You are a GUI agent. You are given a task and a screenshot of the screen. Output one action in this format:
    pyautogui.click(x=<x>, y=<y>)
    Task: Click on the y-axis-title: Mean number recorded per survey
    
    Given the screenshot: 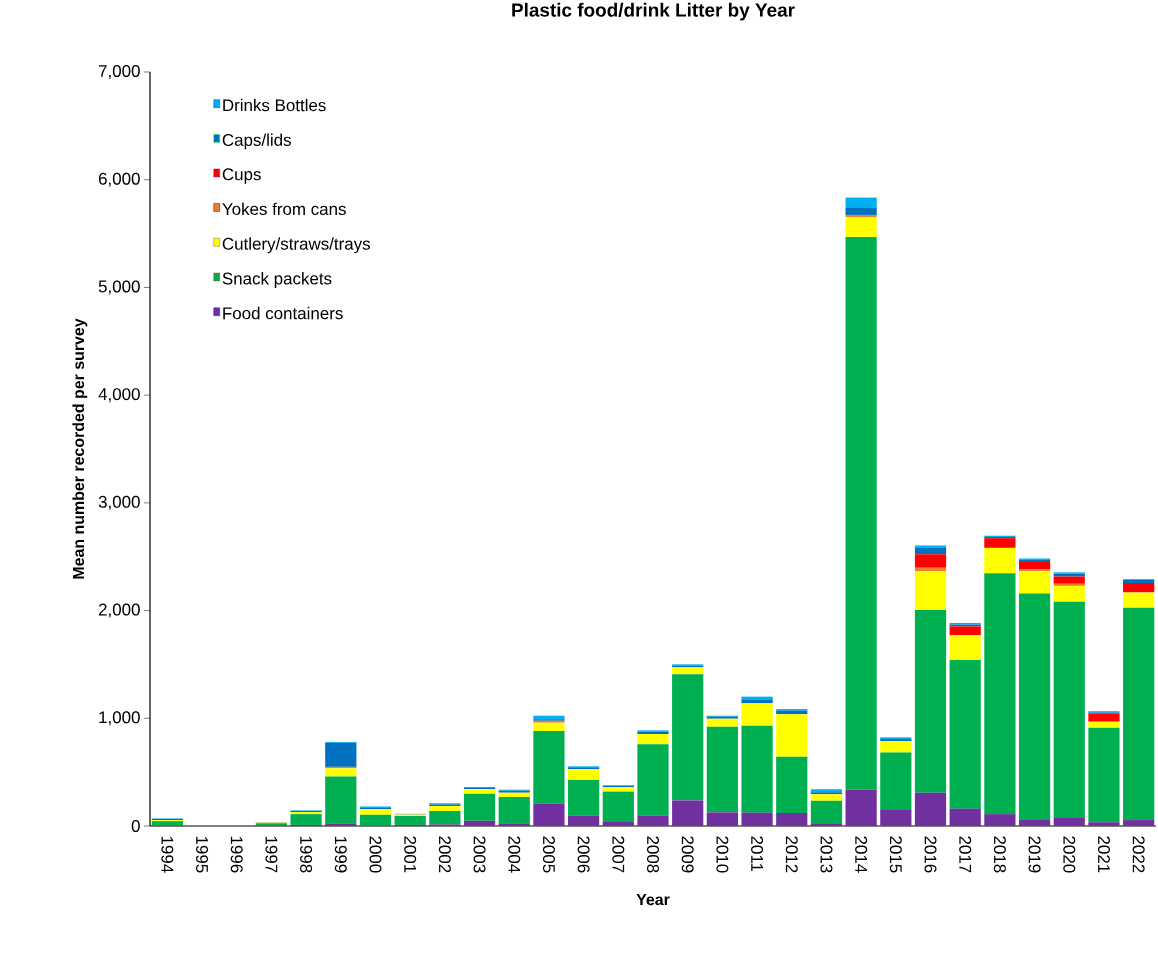 What is the action you would take?
    pyautogui.click(x=80, y=448)
    